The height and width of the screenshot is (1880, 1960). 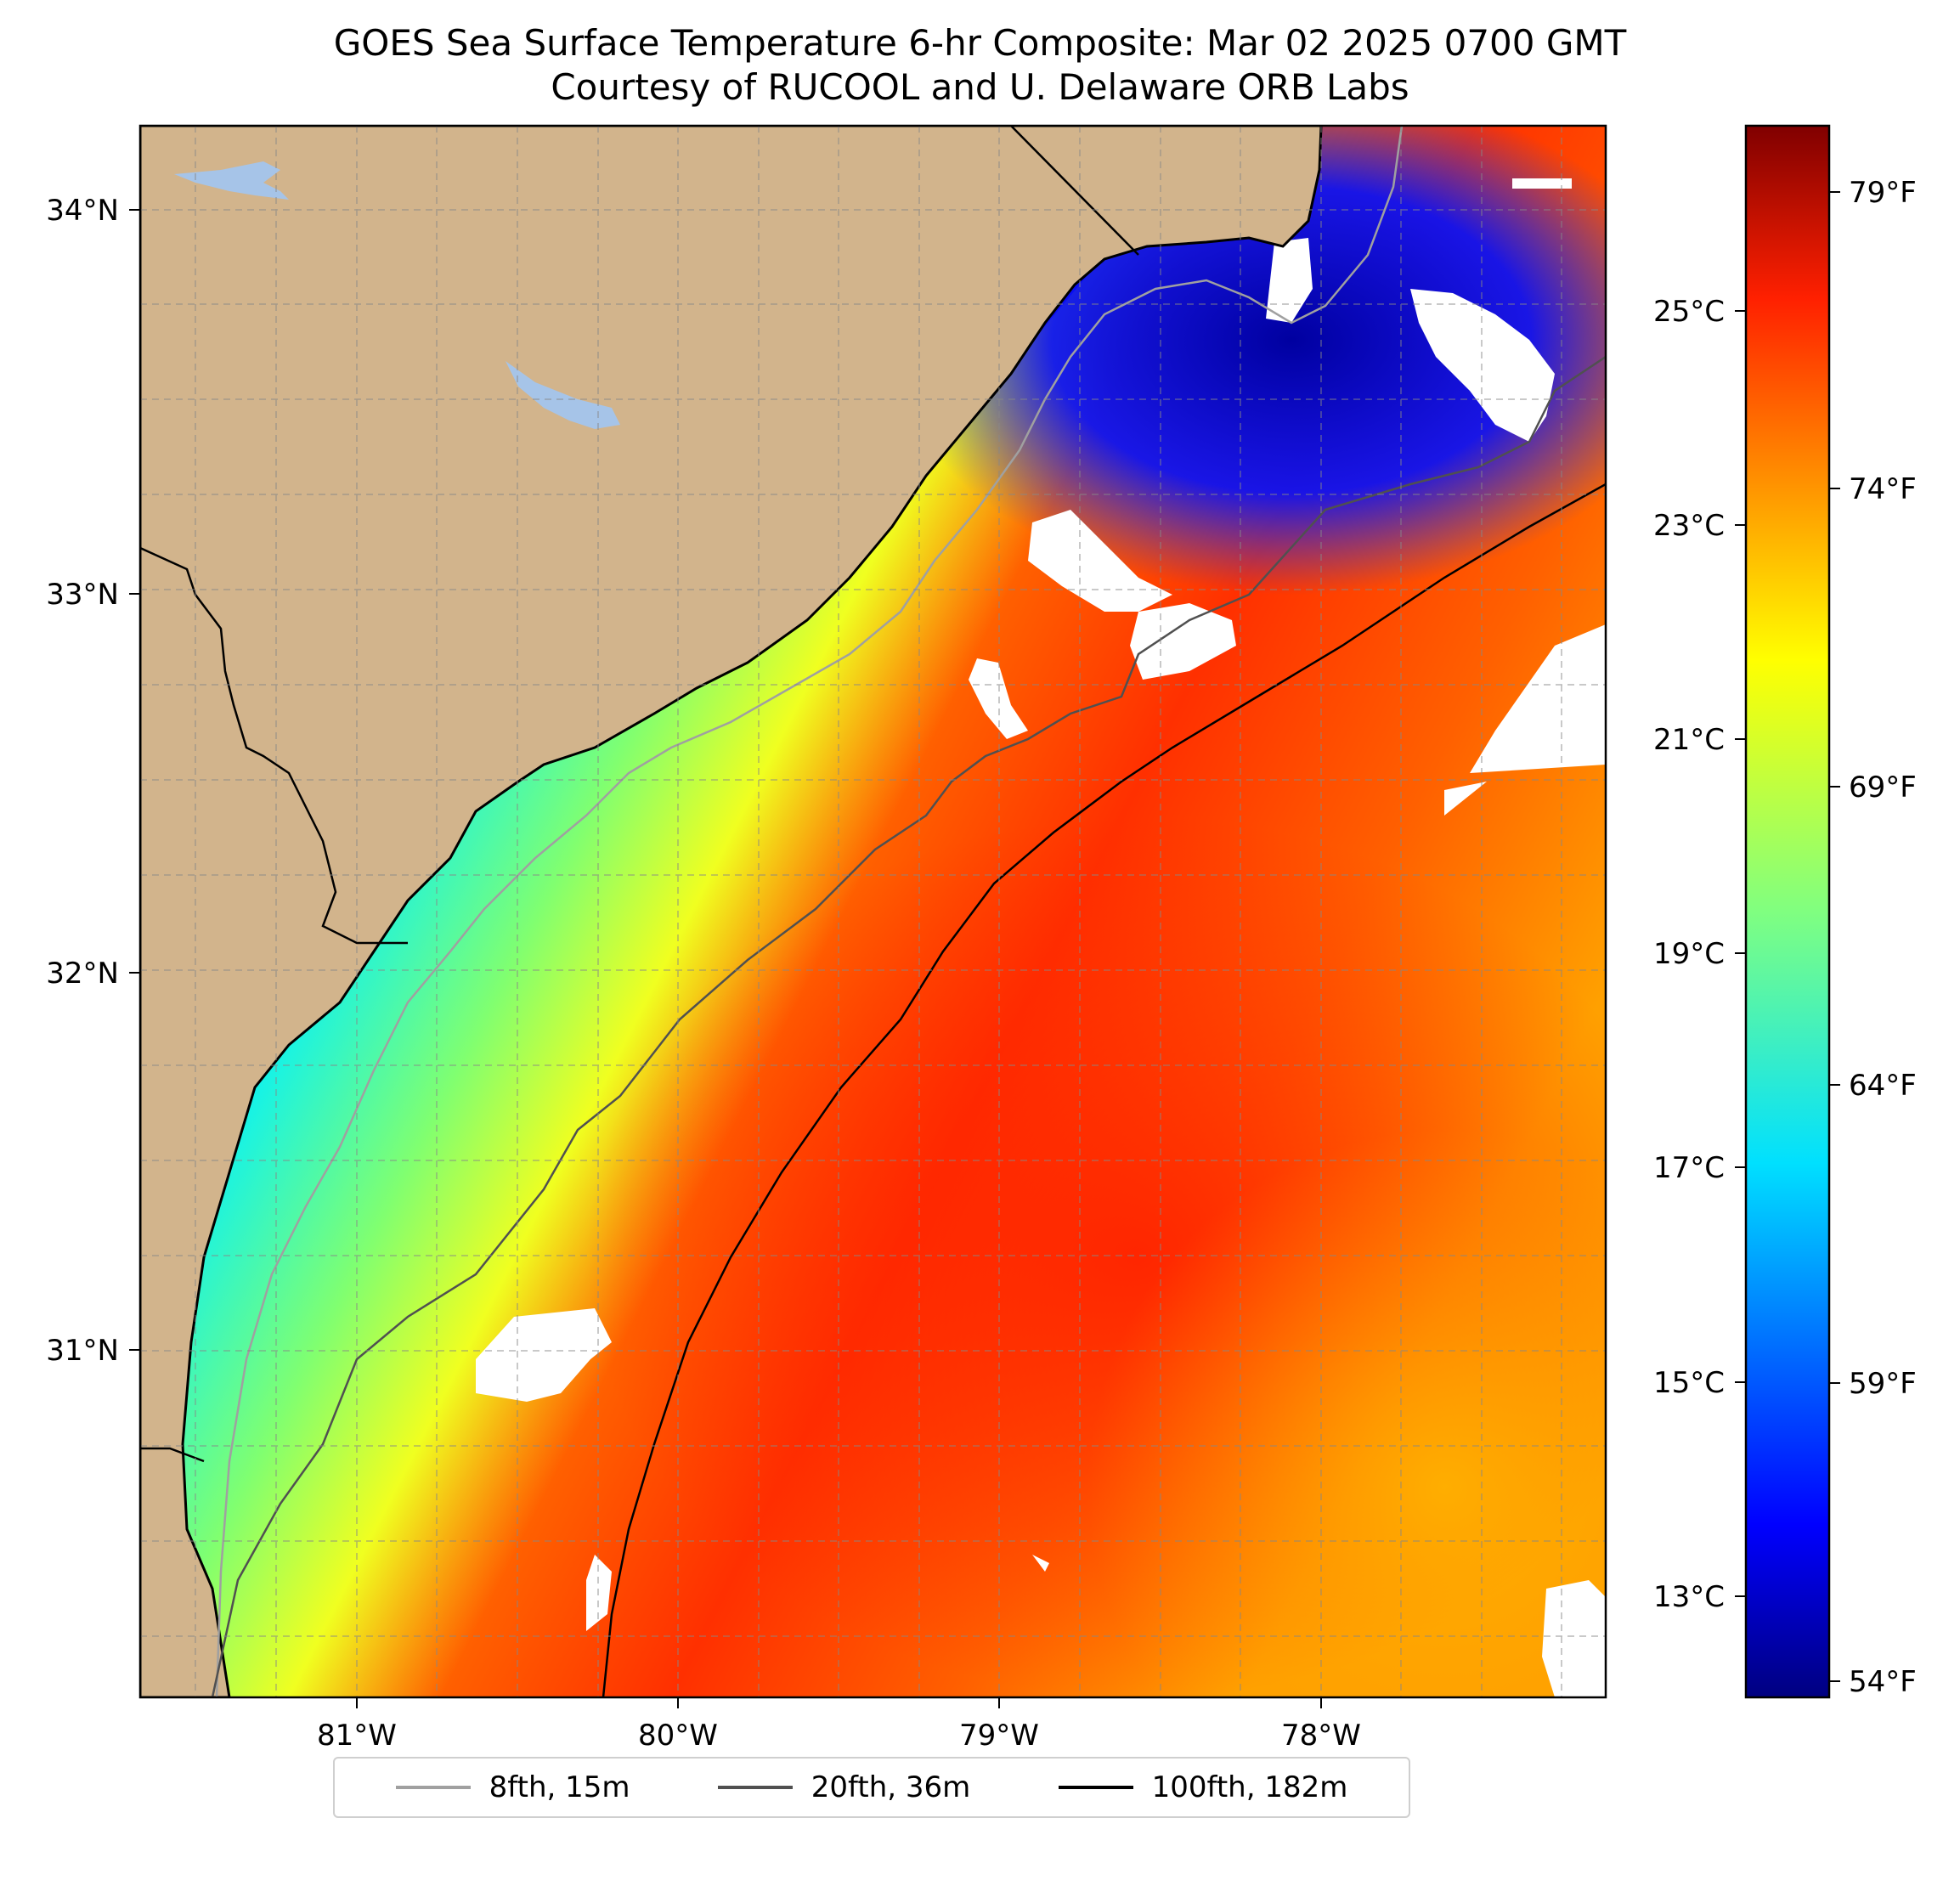 What do you see at coordinates (1883, 788) in the screenshot?
I see `colorbar-f-label-69: 69°F` at bounding box center [1883, 788].